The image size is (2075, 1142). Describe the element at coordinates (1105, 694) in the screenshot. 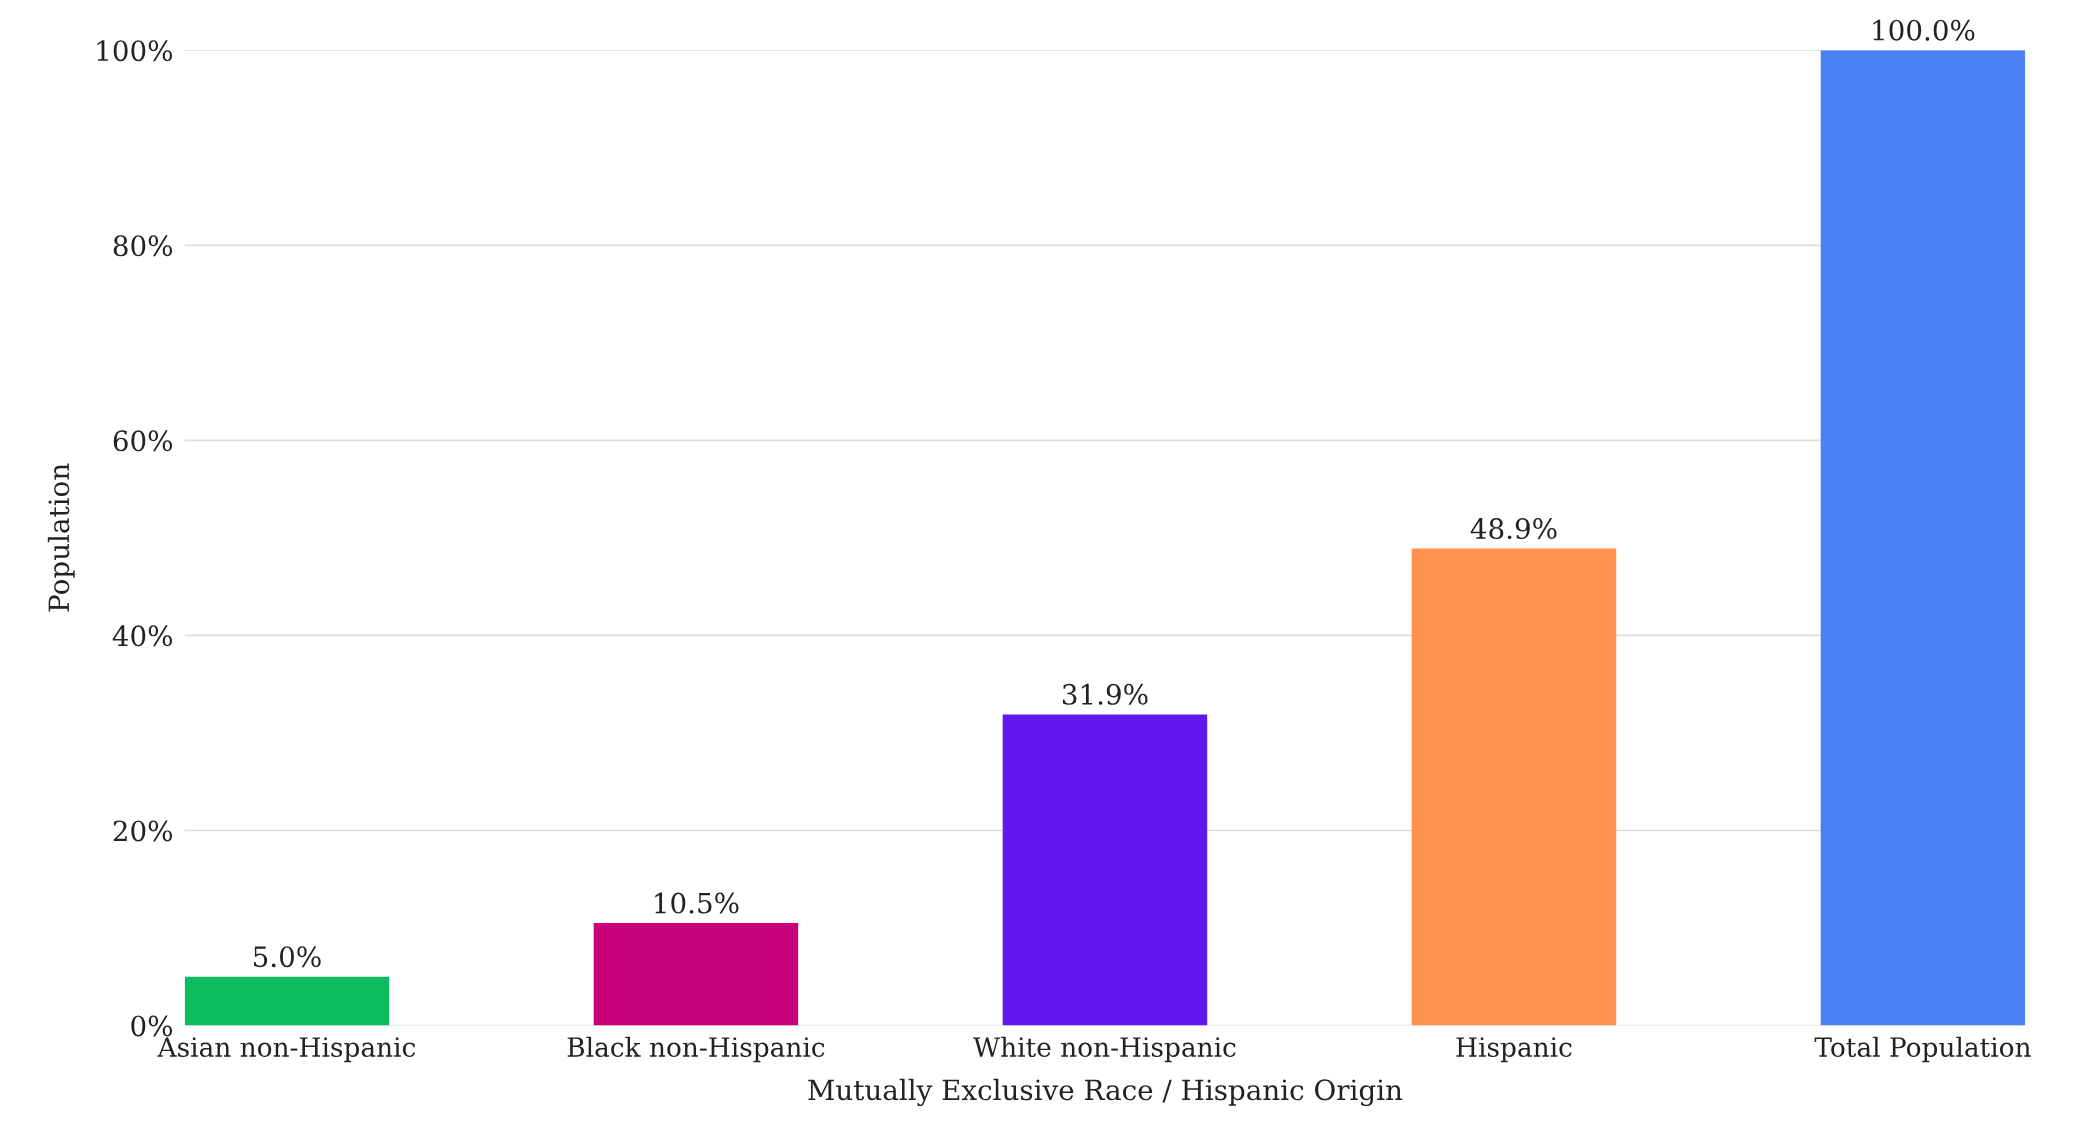

I see `data-label: 31.9%` at that location.